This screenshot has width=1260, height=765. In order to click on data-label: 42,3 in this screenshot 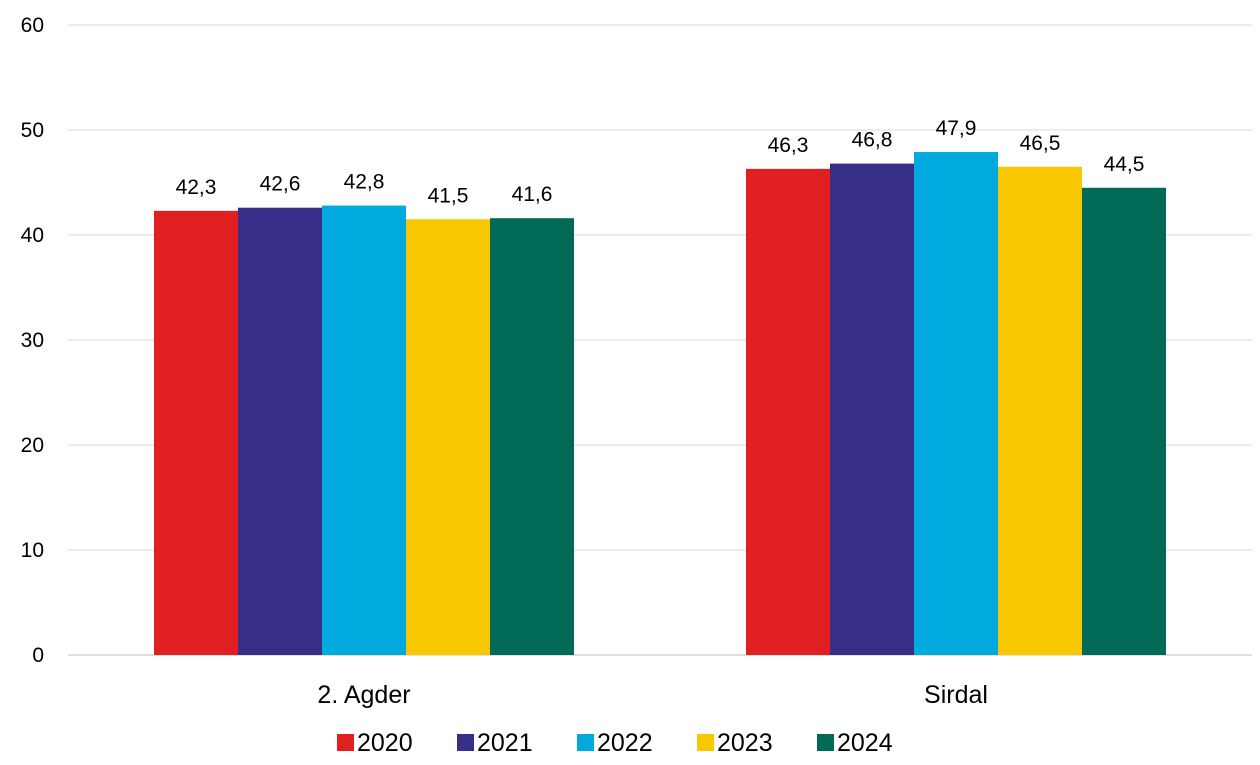, I will do `click(196, 187)`.